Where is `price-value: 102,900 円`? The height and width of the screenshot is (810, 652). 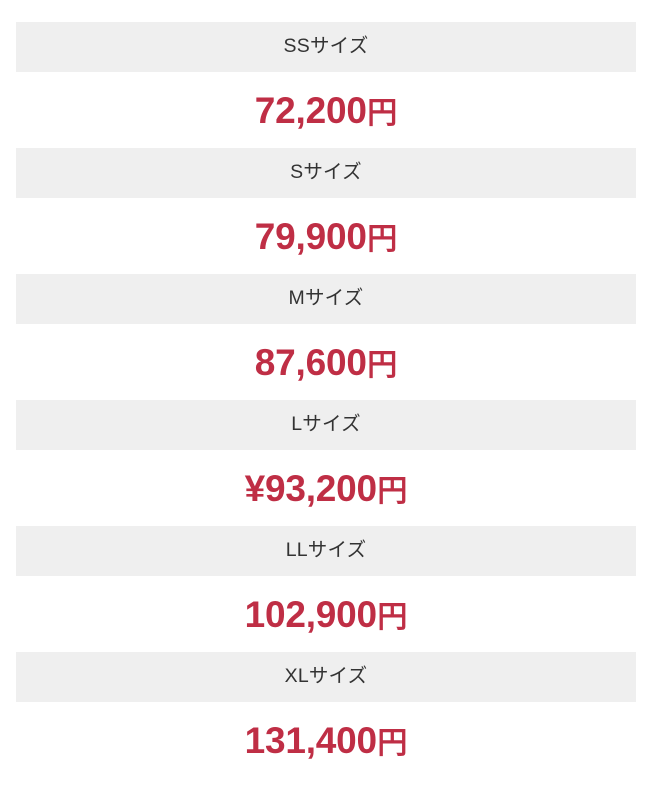
price-value: 102,900 円 is located at coordinates (326, 614).